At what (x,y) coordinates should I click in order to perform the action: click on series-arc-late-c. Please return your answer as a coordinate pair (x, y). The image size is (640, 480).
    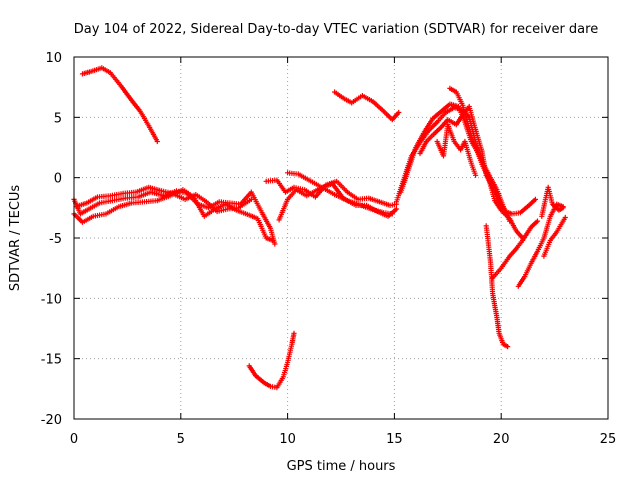
    Looking at the image, I should click on (540, 245).